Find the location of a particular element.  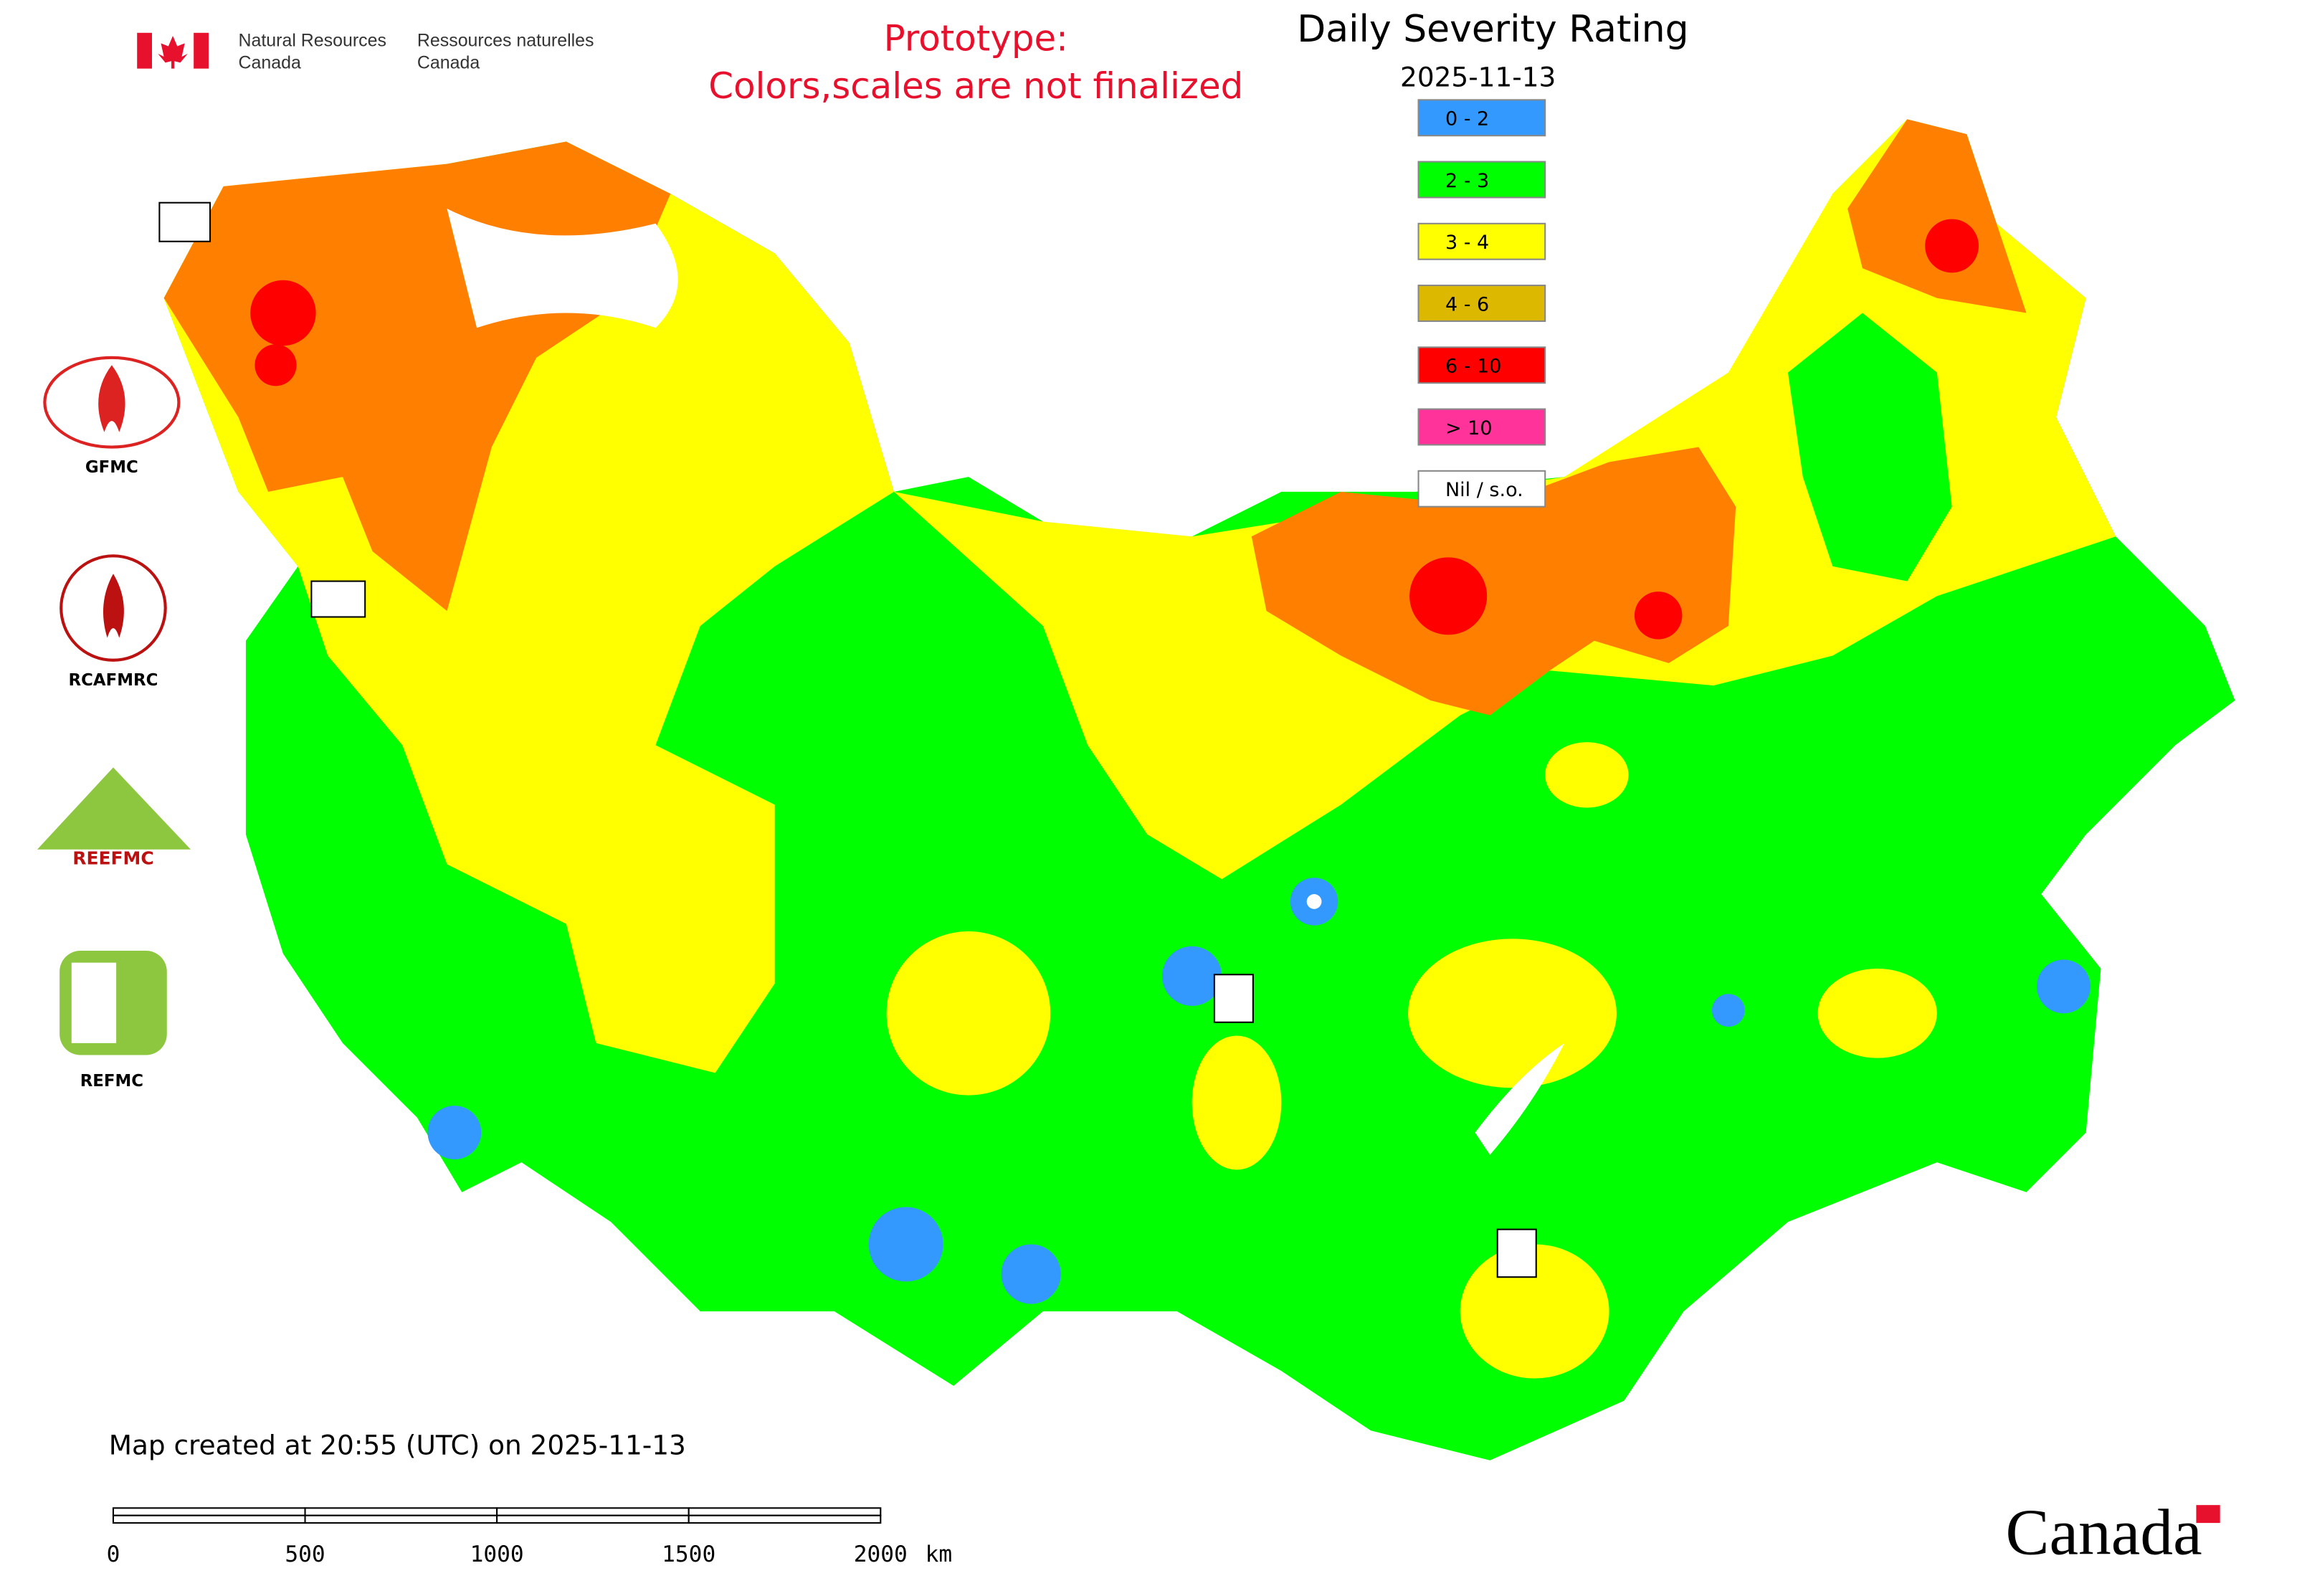

canada-wordmark: Canada is located at coordinates (2103, 1532).